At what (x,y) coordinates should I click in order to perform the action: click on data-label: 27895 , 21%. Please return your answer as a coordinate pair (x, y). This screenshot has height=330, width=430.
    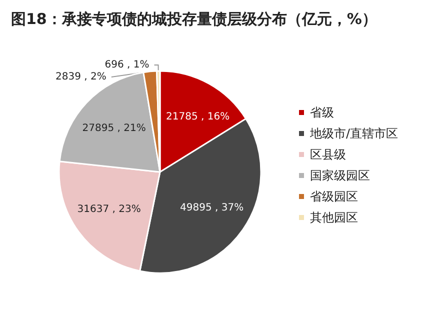
    Looking at the image, I should click on (114, 128).